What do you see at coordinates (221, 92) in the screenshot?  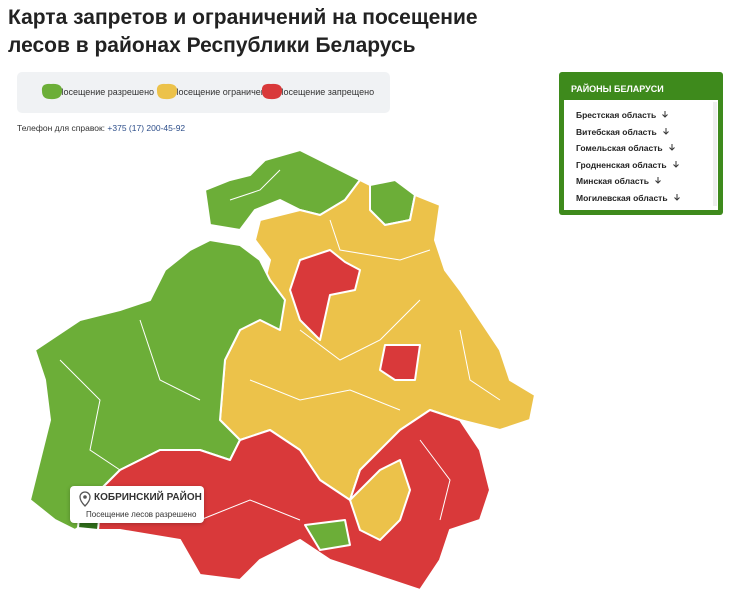 I see `legend-label: Посещение ограничено` at bounding box center [221, 92].